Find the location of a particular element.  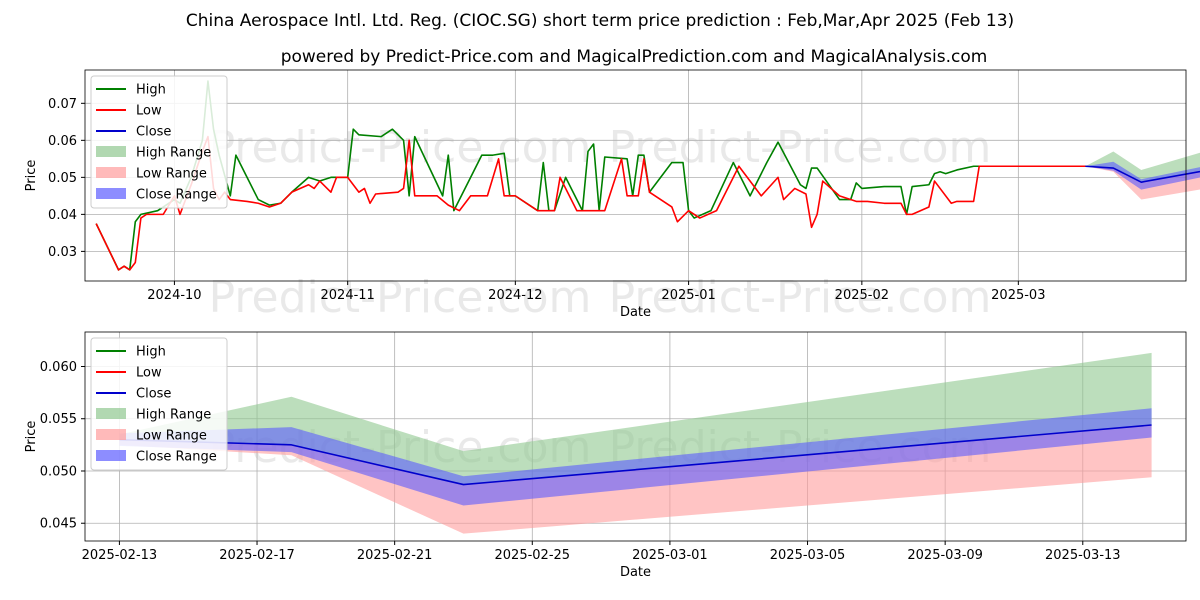

x-tick-label: 2025-03-01 is located at coordinates (670, 555).